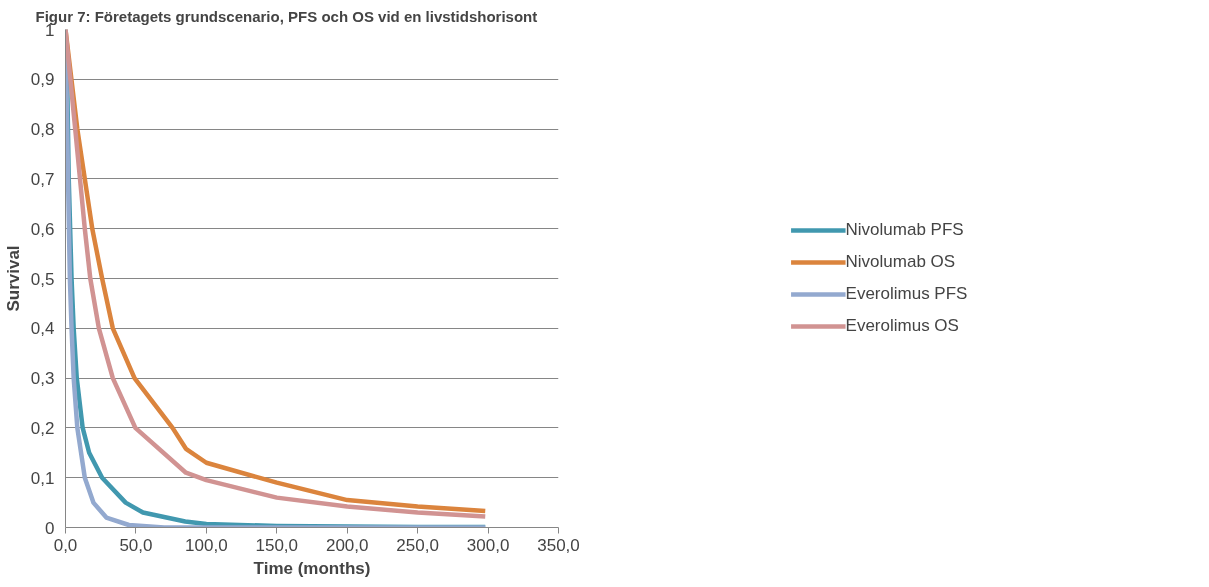 The width and height of the screenshot is (1209, 587). What do you see at coordinates (42, 80) in the screenshot?
I see `y-tick-label: 0,9` at bounding box center [42, 80].